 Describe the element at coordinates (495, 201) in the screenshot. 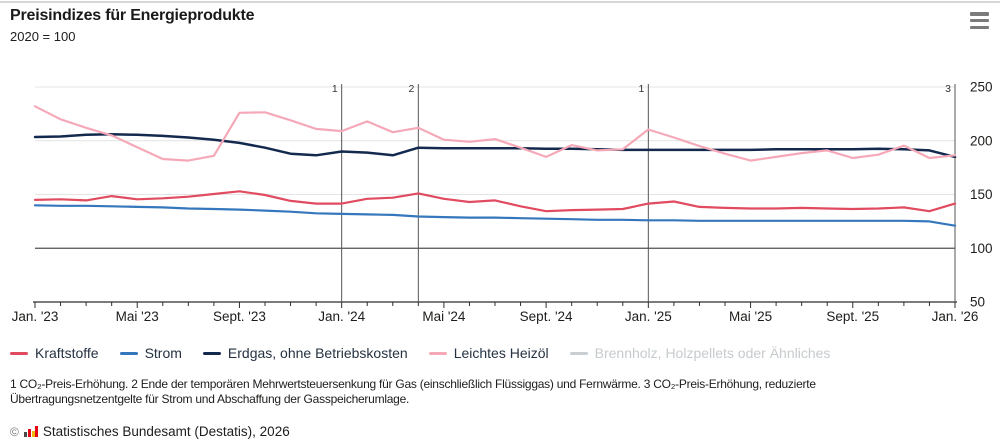

I see `series-line-kraftstoffe` at that location.